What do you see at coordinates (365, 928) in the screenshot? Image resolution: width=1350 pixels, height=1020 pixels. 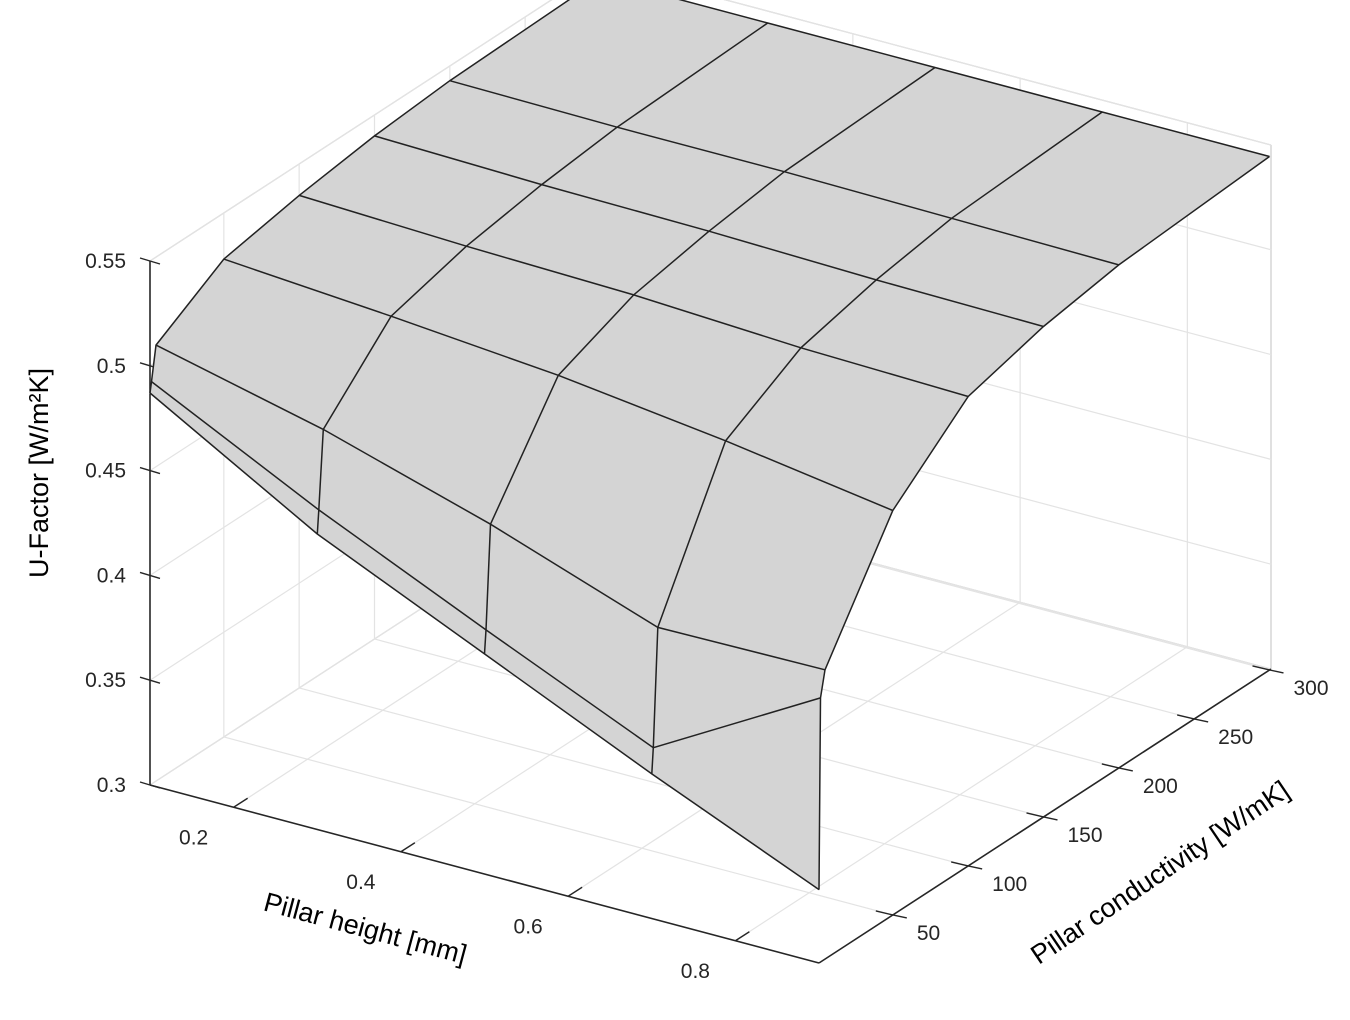 I see `x-axis-title: Pillar height [mm]` at bounding box center [365, 928].